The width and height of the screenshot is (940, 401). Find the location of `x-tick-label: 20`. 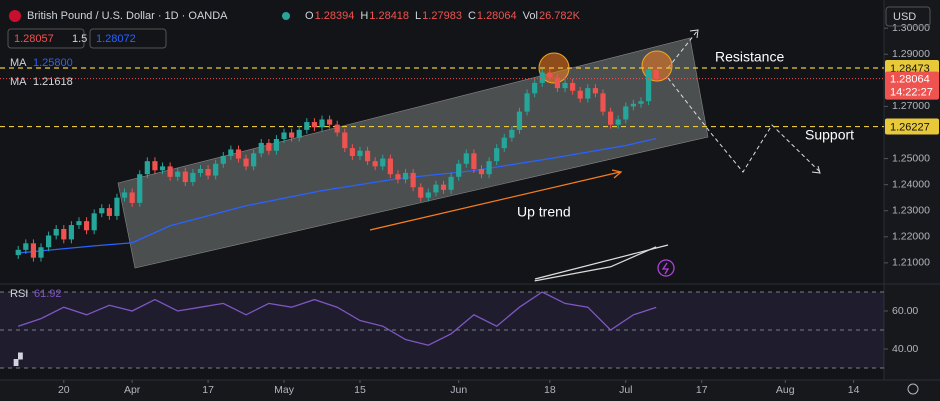

x-tick-label: 20 is located at coordinates (64, 390).